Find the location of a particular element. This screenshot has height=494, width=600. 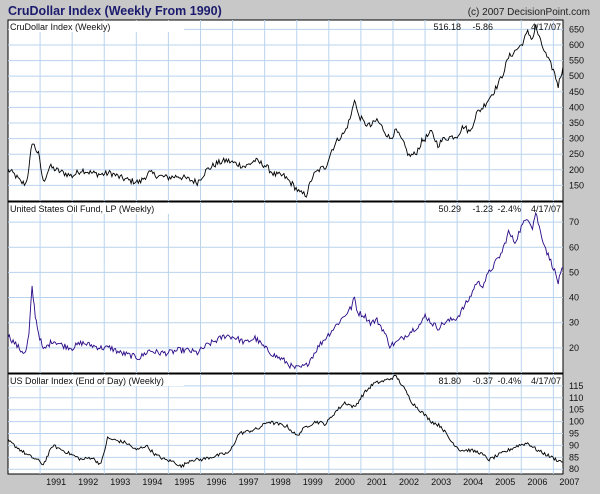

readout-value: 50.29 is located at coordinates (449, 209).